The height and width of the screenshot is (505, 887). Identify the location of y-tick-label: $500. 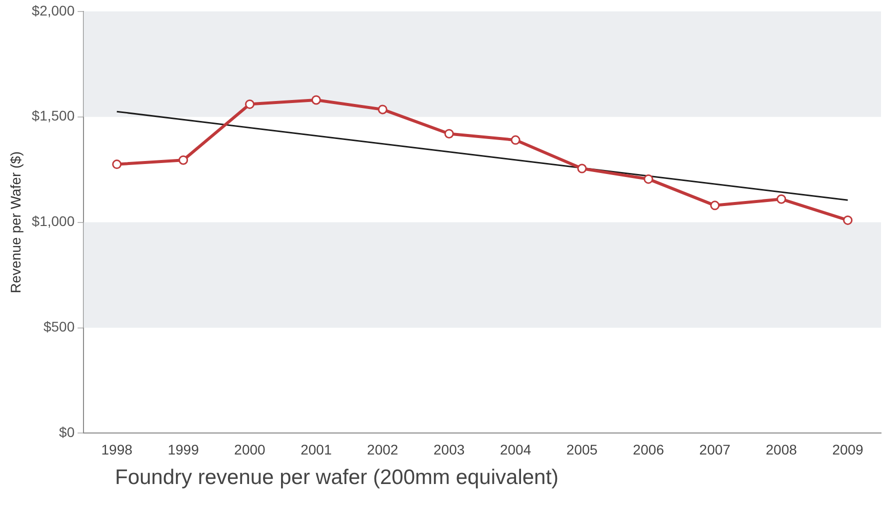
(59, 326).